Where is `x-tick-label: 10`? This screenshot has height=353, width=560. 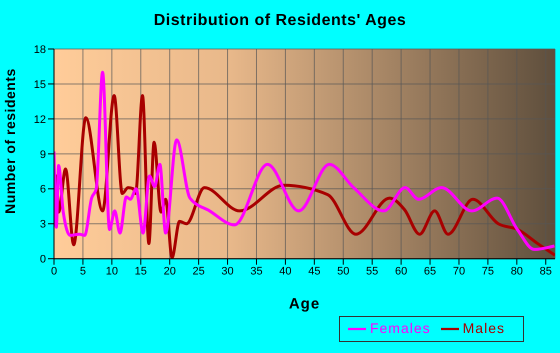
x-tick-label: 10 is located at coordinates (112, 272).